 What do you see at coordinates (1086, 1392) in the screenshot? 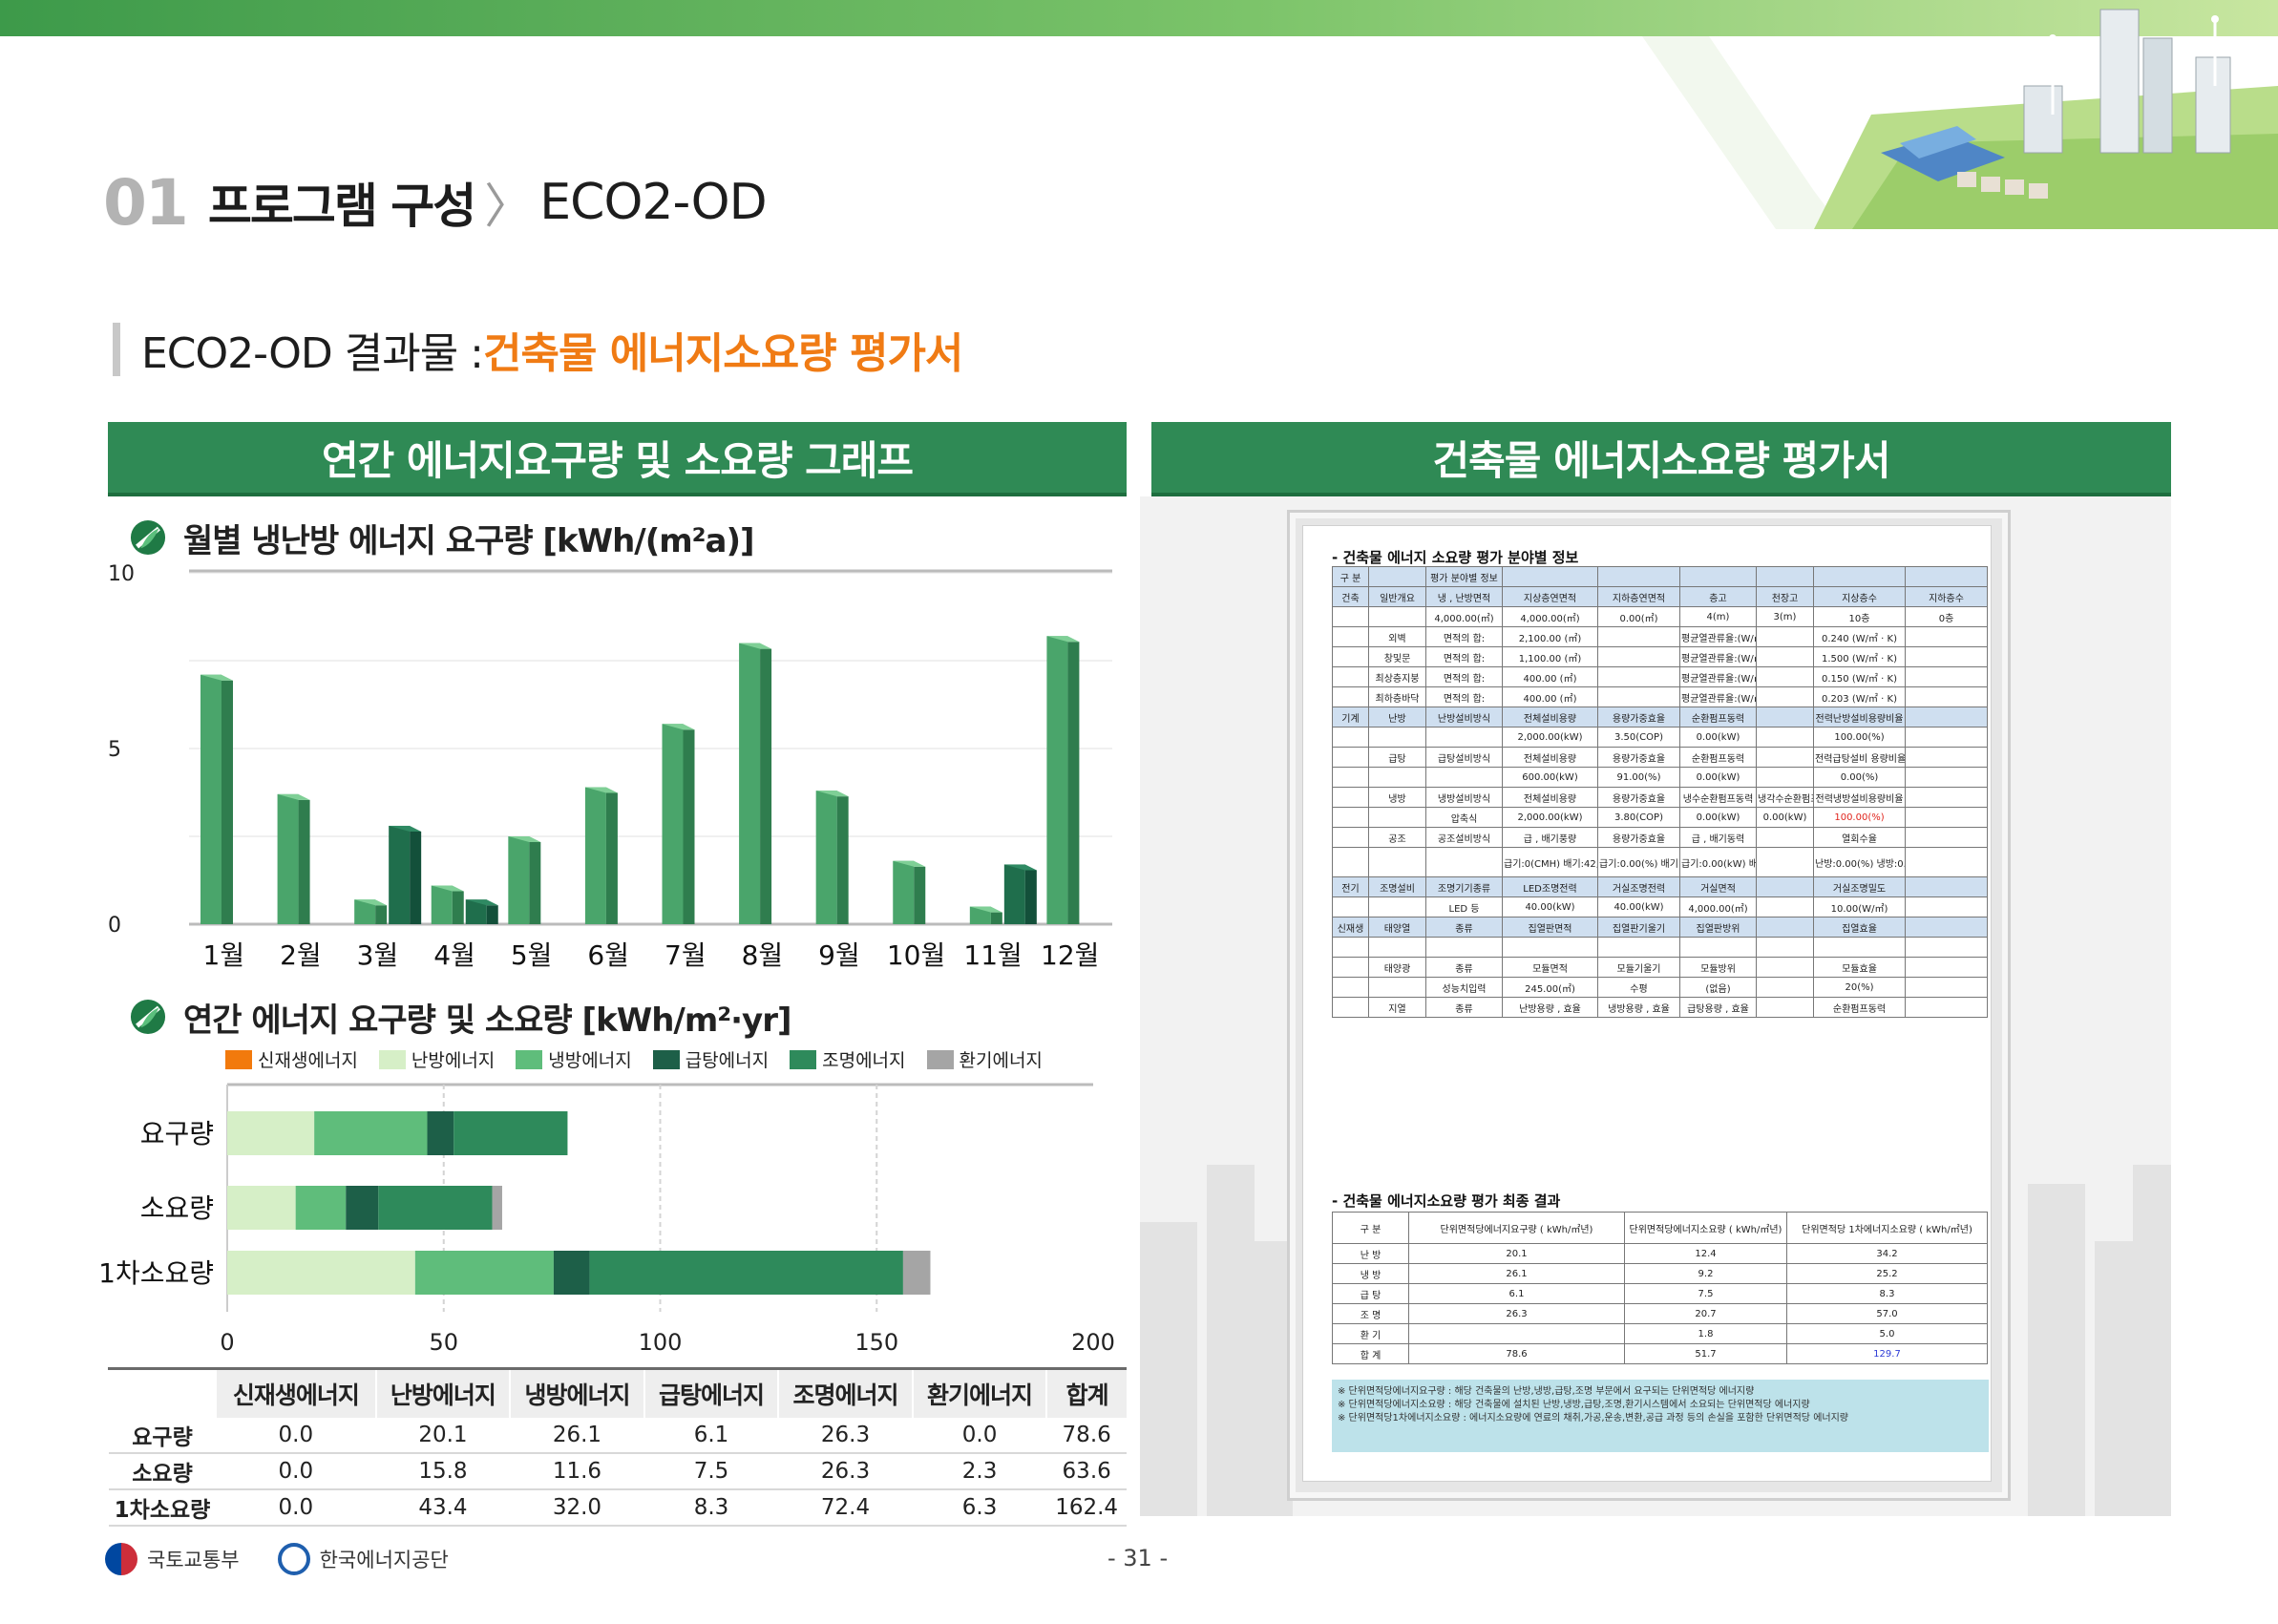
I see `table-column-header: 합계` at bounding box center [1086, 1392].